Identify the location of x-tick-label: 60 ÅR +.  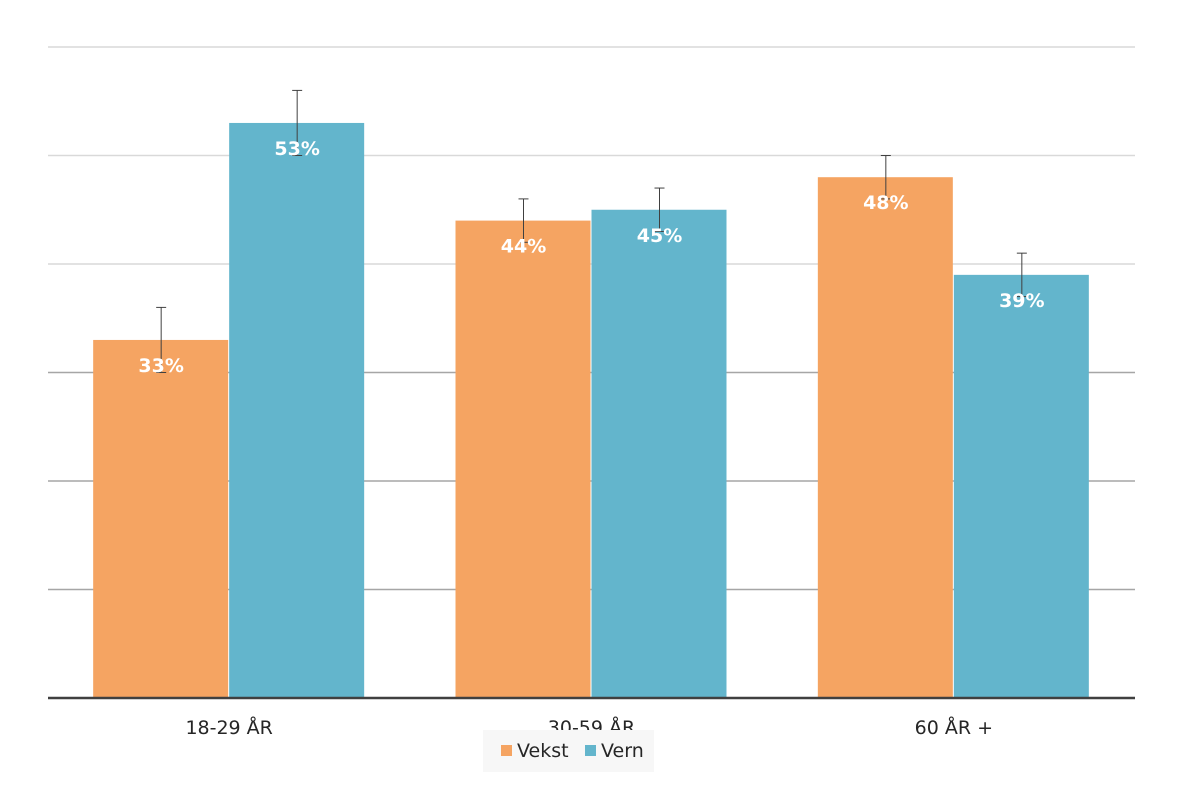
(954, 727).